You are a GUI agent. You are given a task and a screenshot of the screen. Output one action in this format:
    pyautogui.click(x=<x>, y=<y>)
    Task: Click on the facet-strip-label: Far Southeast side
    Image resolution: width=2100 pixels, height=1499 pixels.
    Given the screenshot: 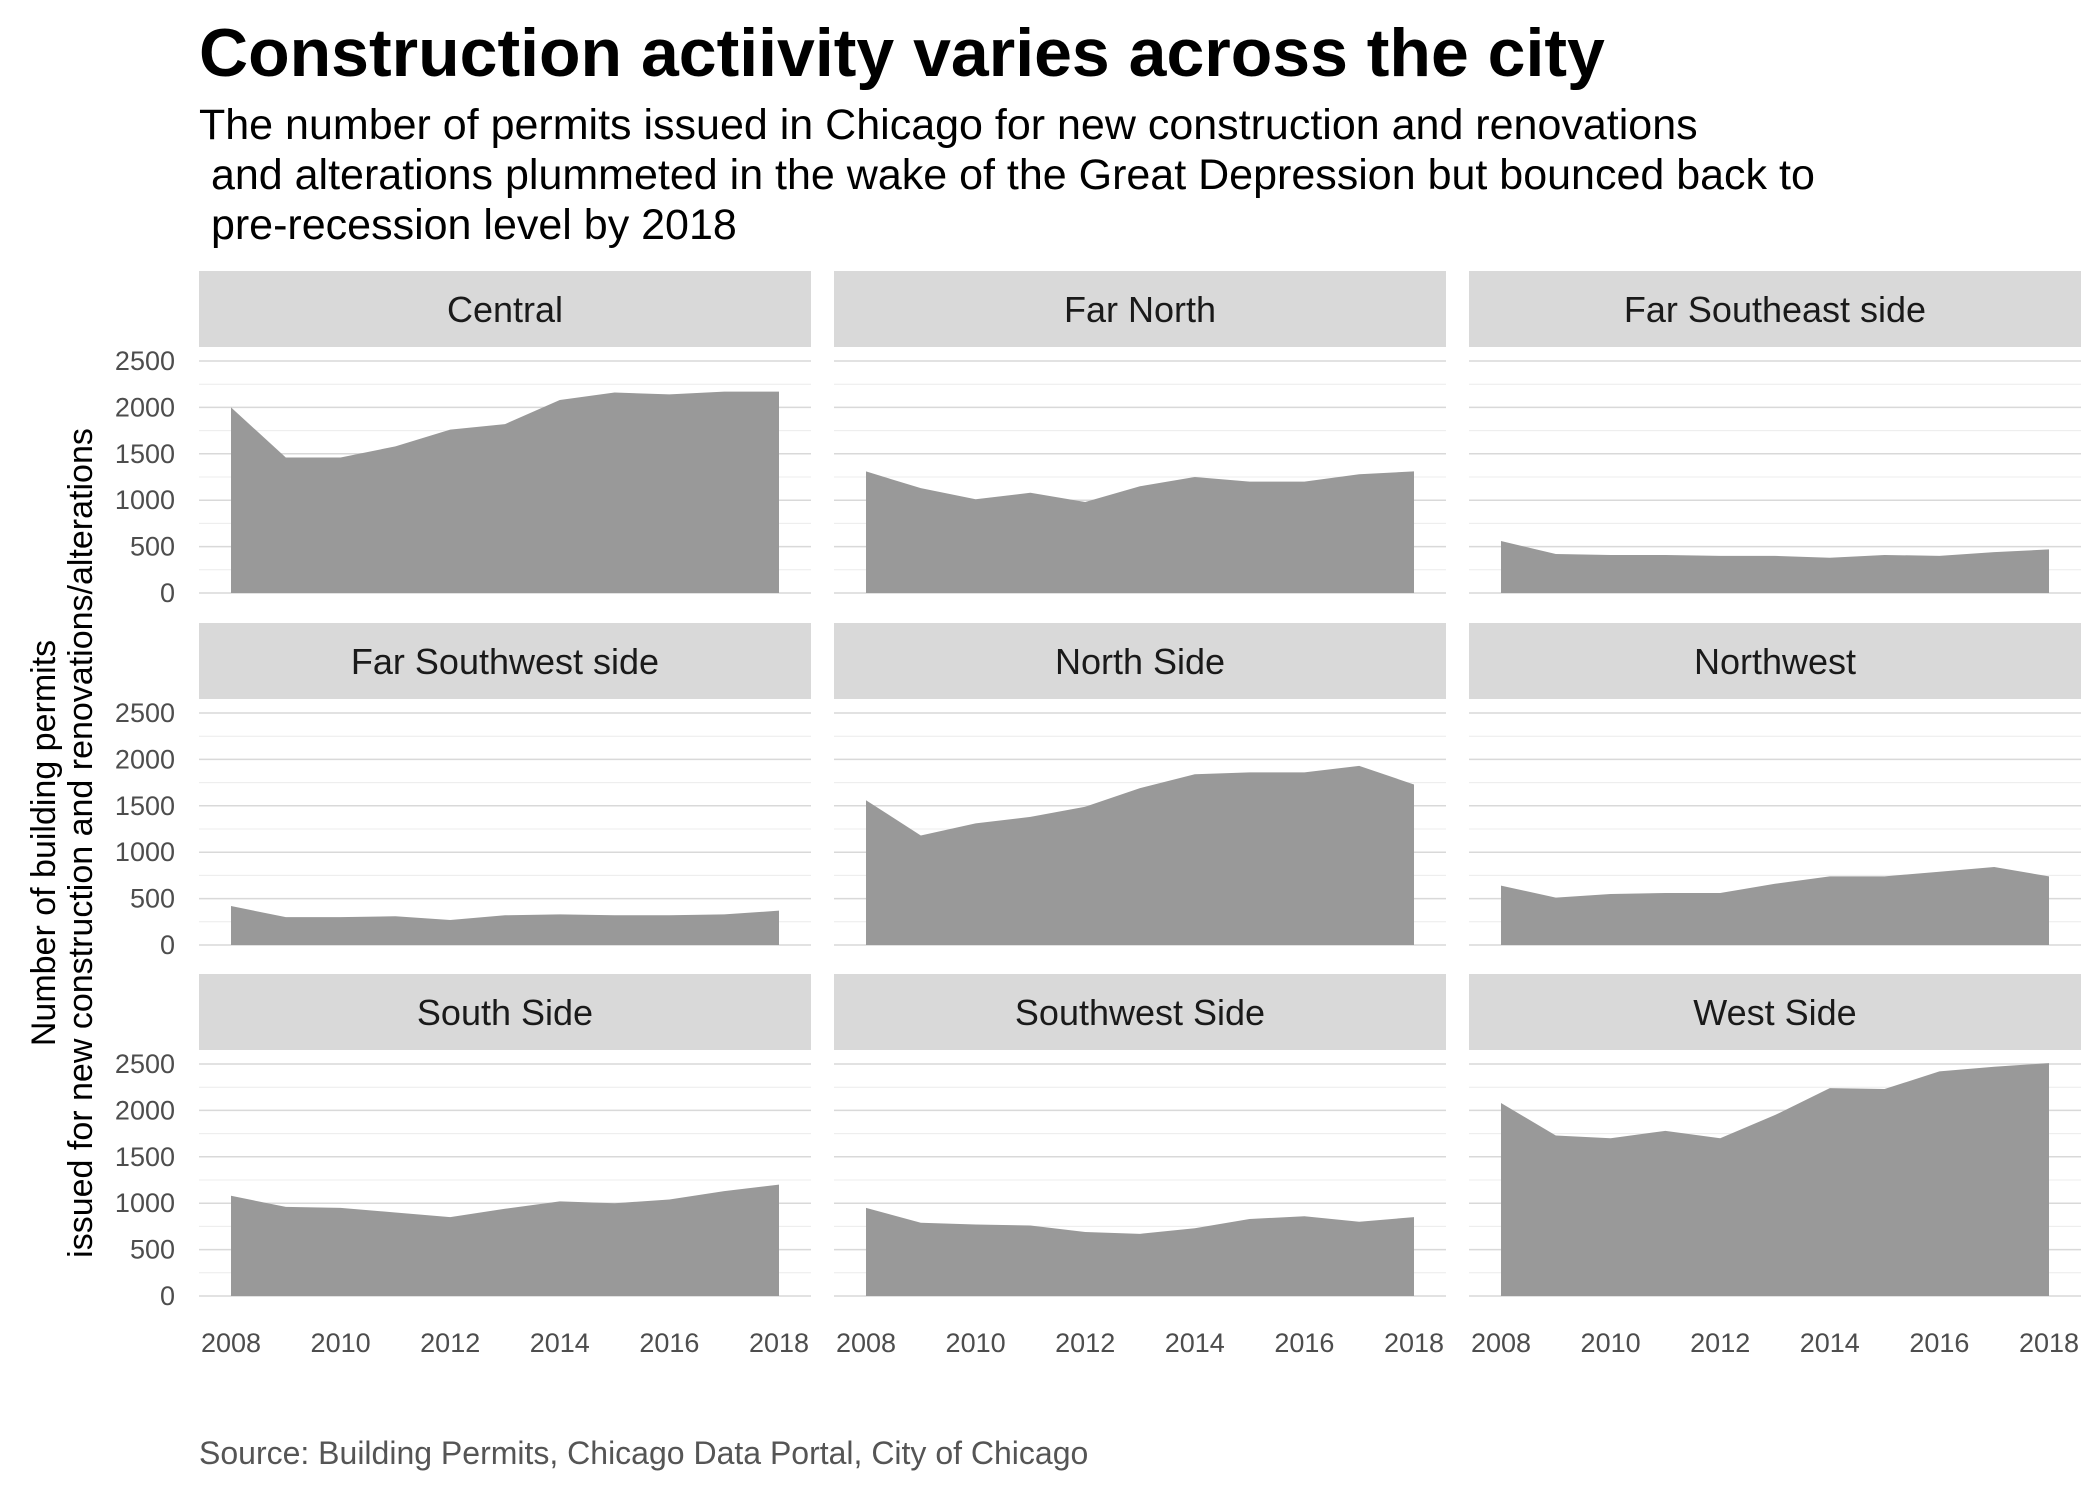 What is the action you would take?
    pyautogui.click(x=1775, y=309)
    